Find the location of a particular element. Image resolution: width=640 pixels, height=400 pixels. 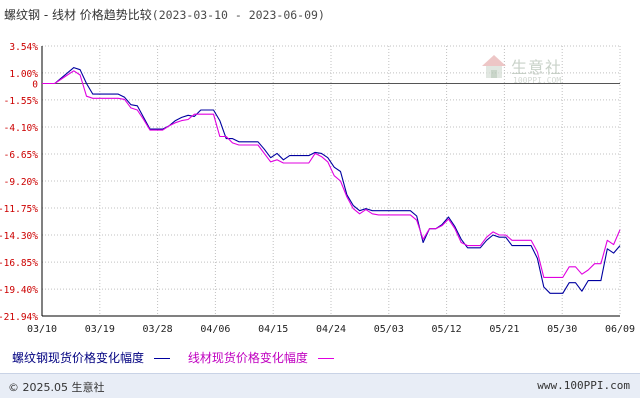

x-tick-label: 04/24 is located at coordinates (331, 329).